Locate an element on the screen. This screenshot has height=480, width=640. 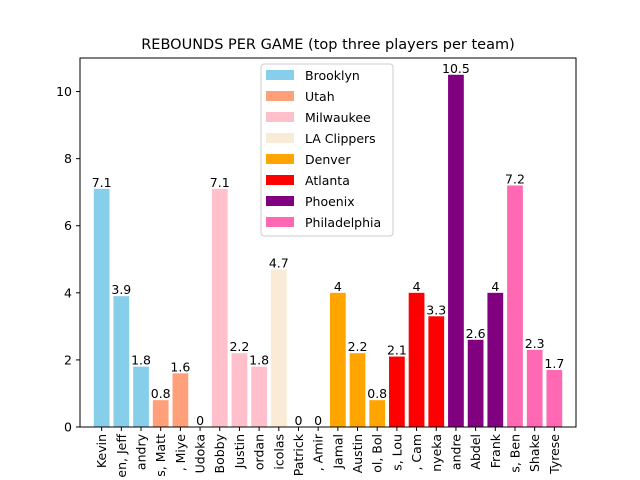
y-tick-label: 8 is located at coordinates (68, 158).